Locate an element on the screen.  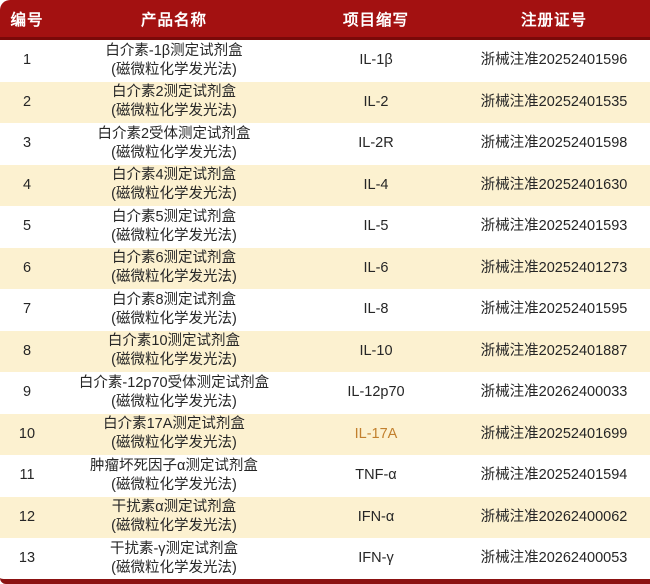
product-name-text: 白介素2受体测定试剂盒 is located at coordinates (174, 133).